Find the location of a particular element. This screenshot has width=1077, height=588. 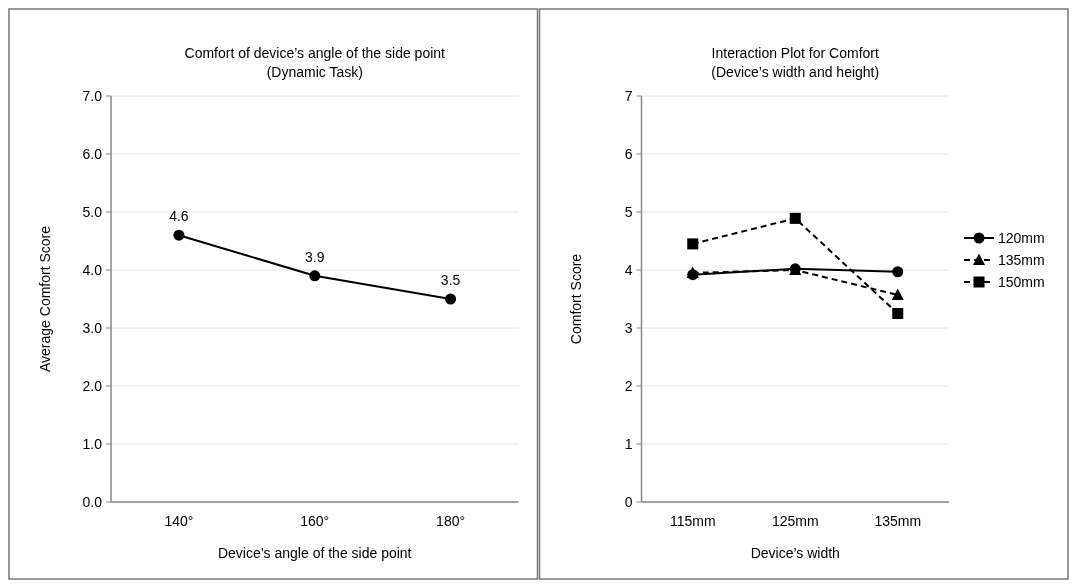

legend-label: 135mm is located at coordinates (1021, 259).